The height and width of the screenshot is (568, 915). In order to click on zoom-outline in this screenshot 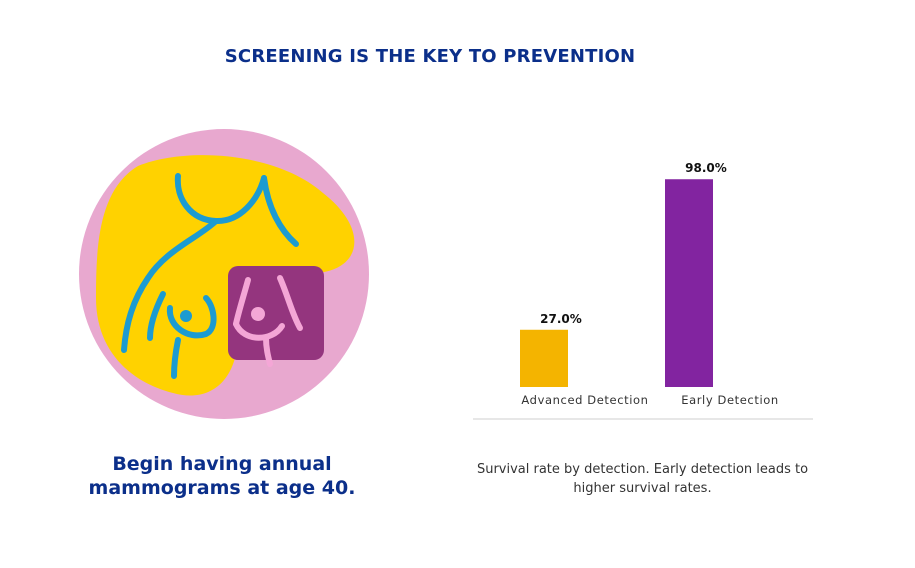, I will do `click(268, 321)`.